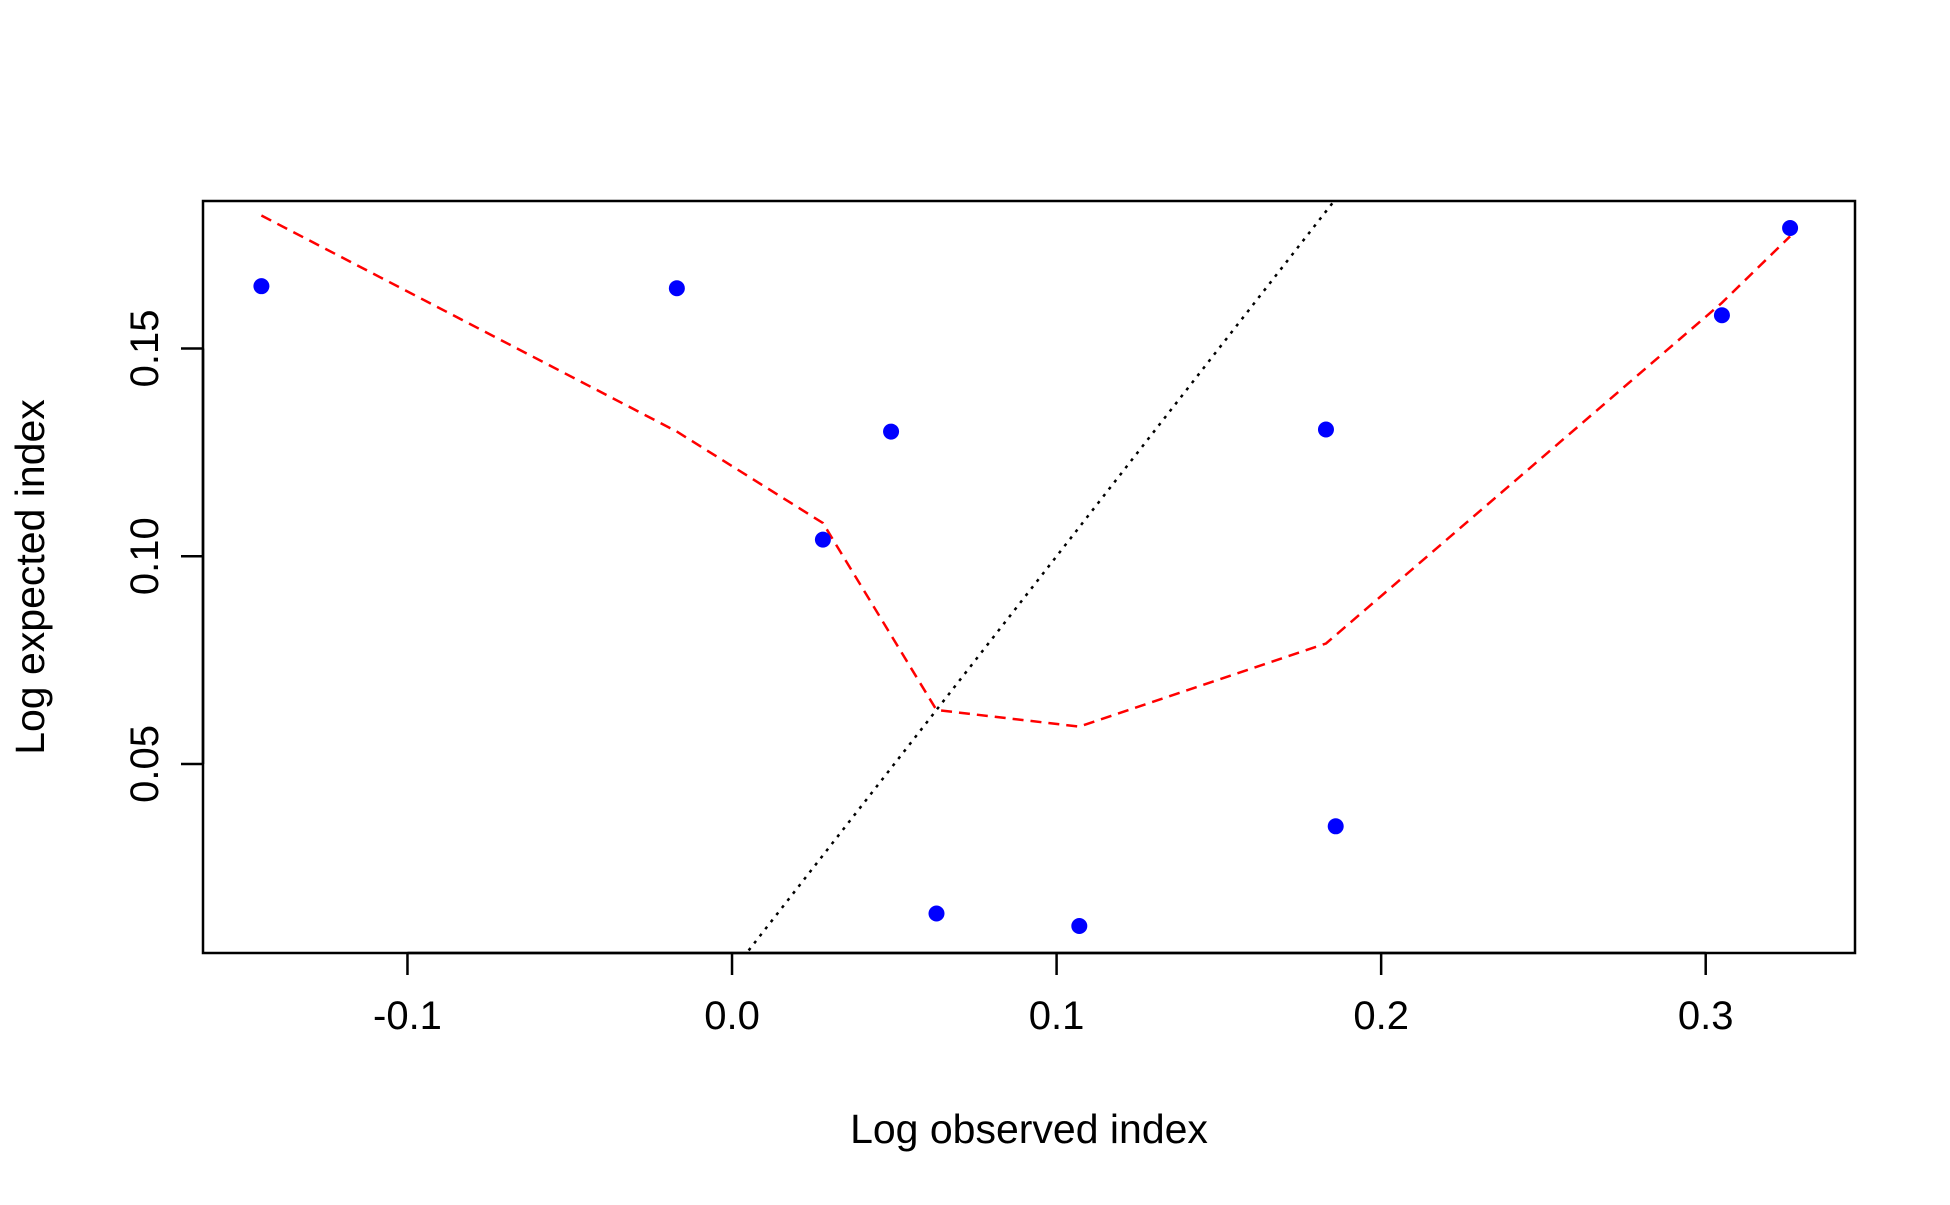 This screenshot has height=1205, width=1950. What do you see at coordinates (732, 1016) in the screenshot?
I see `x-tick-label: 0.0` at bounding box center [732, 1016].